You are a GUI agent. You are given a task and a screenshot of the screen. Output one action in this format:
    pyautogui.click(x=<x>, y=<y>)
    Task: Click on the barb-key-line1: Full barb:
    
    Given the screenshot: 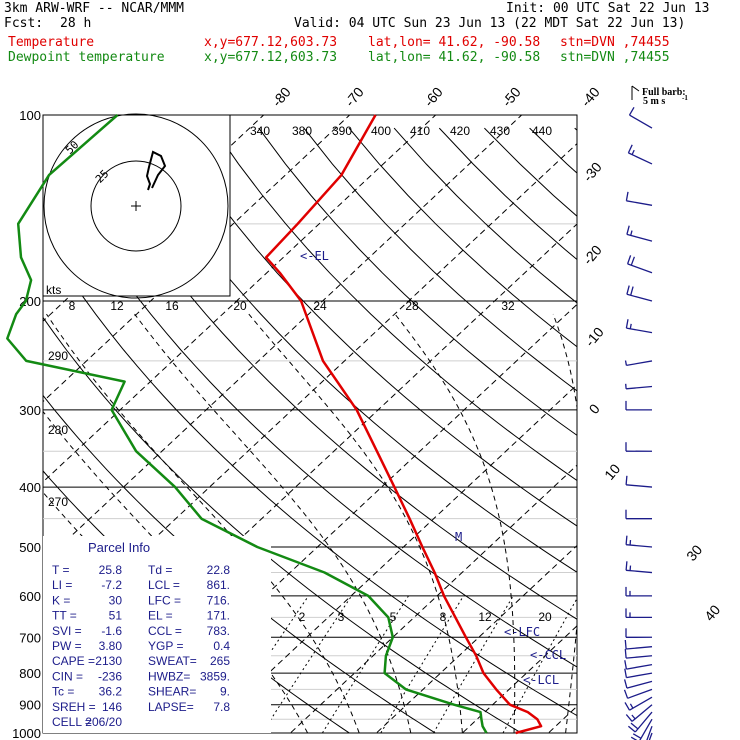 What is the action you would take?
    pyautogui.click(x=664, y=92)
    